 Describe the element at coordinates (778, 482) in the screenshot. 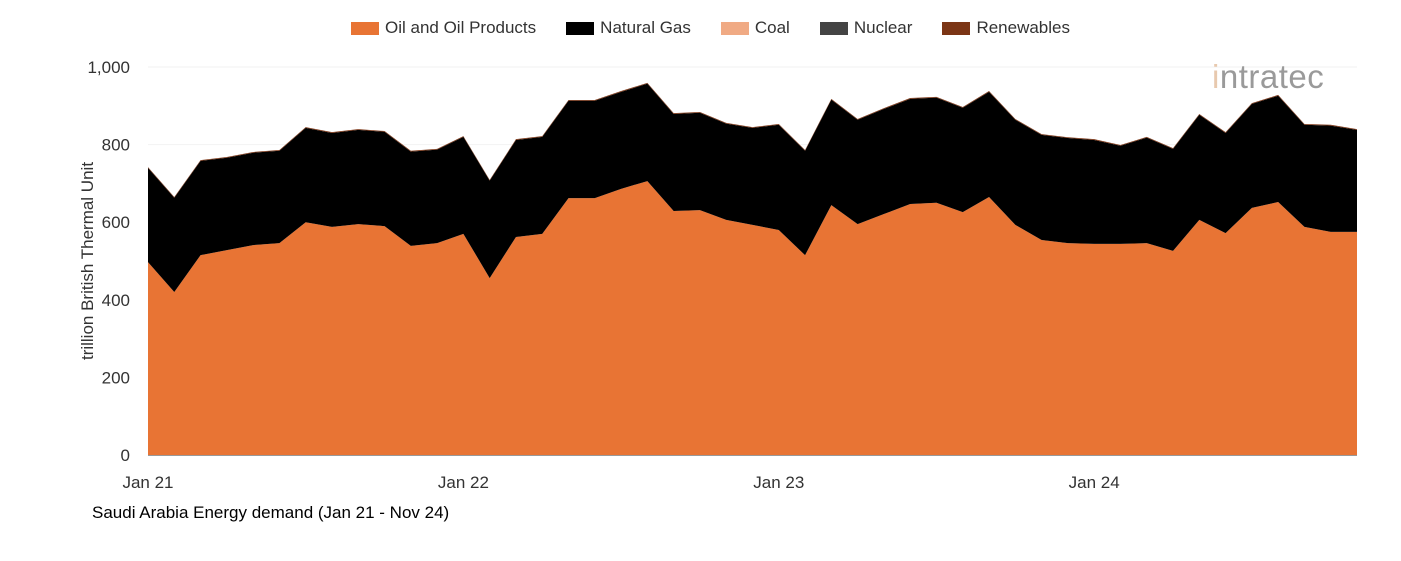

I see `x-tick-label: Jan 23` at that location.